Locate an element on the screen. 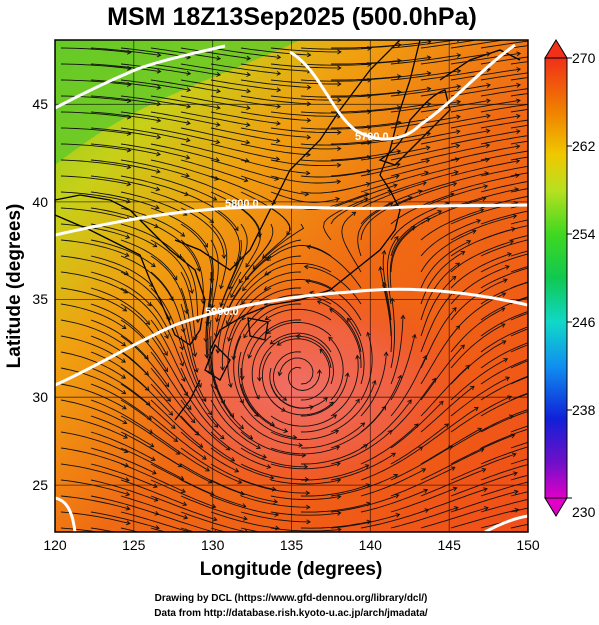 Image resolution: width=599 pixels, height=625 pixels. contour-label-5900: 5900.0 is located at coordinates (222, 312).